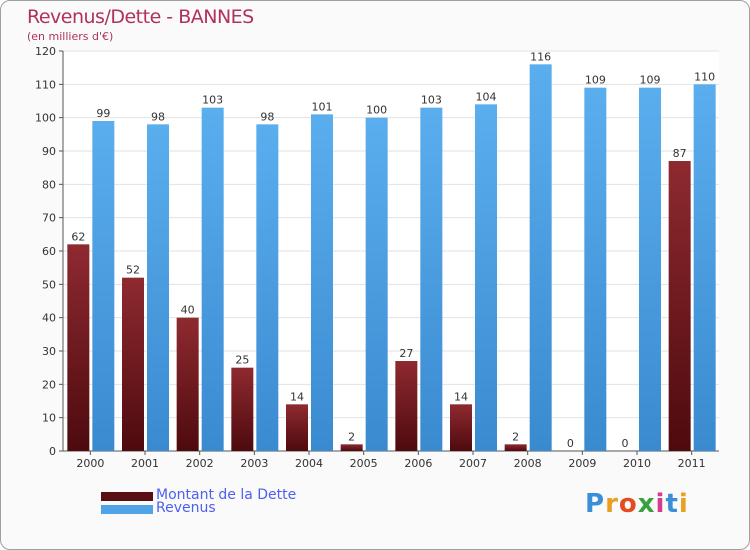 This screenshot has width=750, height=550. What do you see at coordinates (528, 463) in the screenshot?
I see `x-tick-label: 2008` at bounding box center [528, 463].